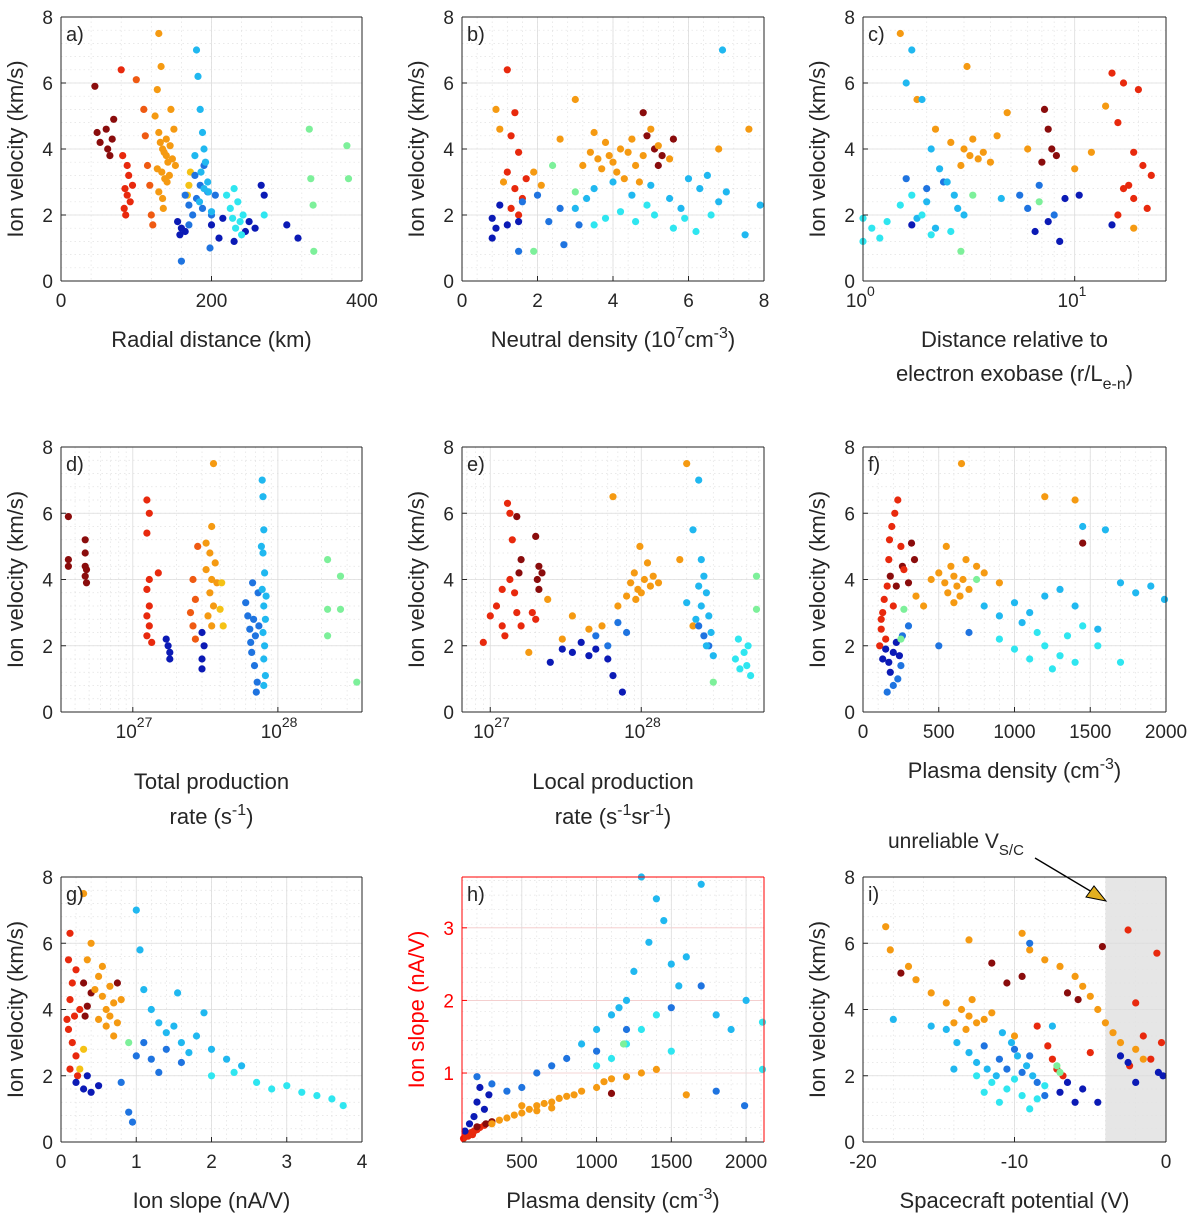 The height and width of the screenshot is (1223, 1196). I want to click on x-label-subscript: e-n, so click(1114, 384).